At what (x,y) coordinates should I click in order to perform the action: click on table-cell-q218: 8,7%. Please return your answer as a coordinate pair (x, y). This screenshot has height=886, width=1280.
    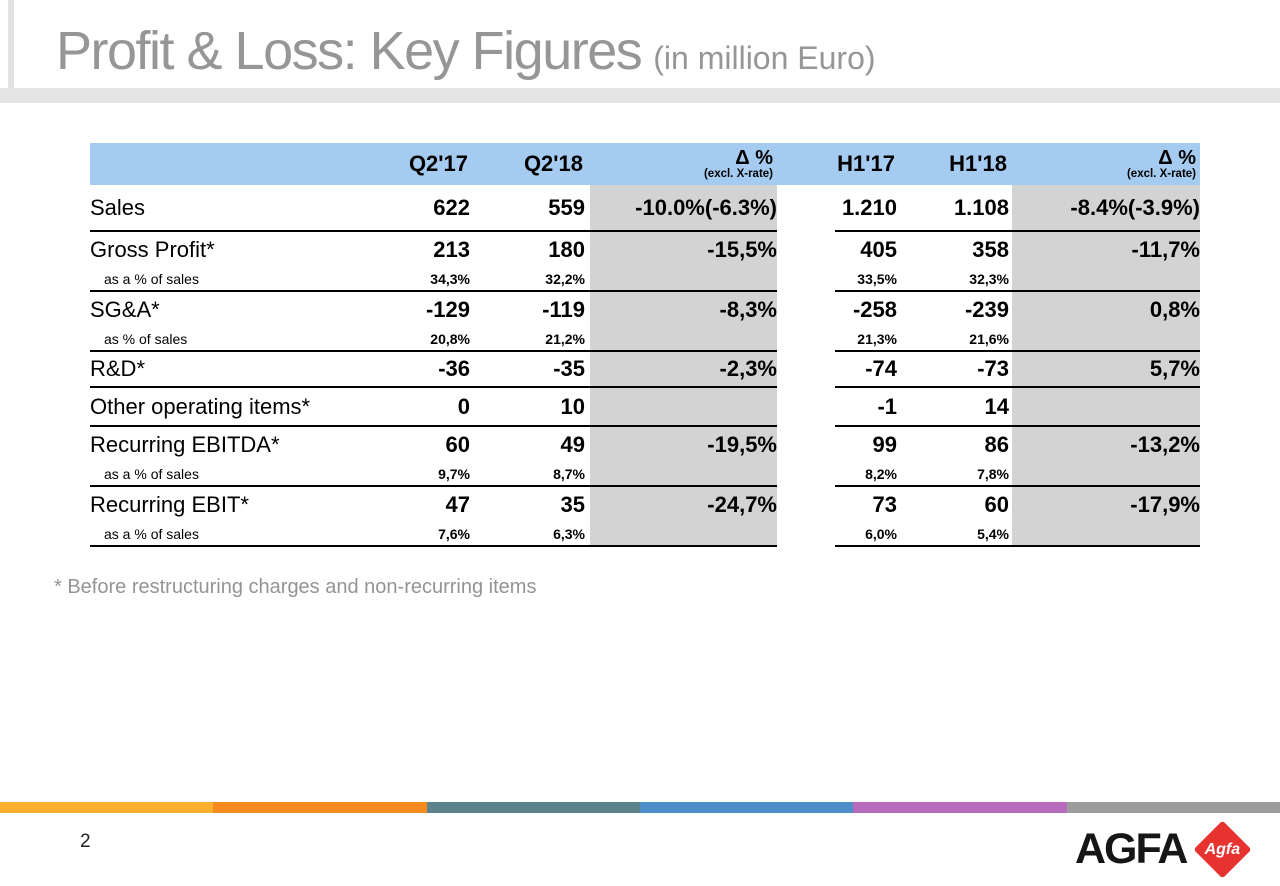
    Looking at the image, I should click on (527, 474).